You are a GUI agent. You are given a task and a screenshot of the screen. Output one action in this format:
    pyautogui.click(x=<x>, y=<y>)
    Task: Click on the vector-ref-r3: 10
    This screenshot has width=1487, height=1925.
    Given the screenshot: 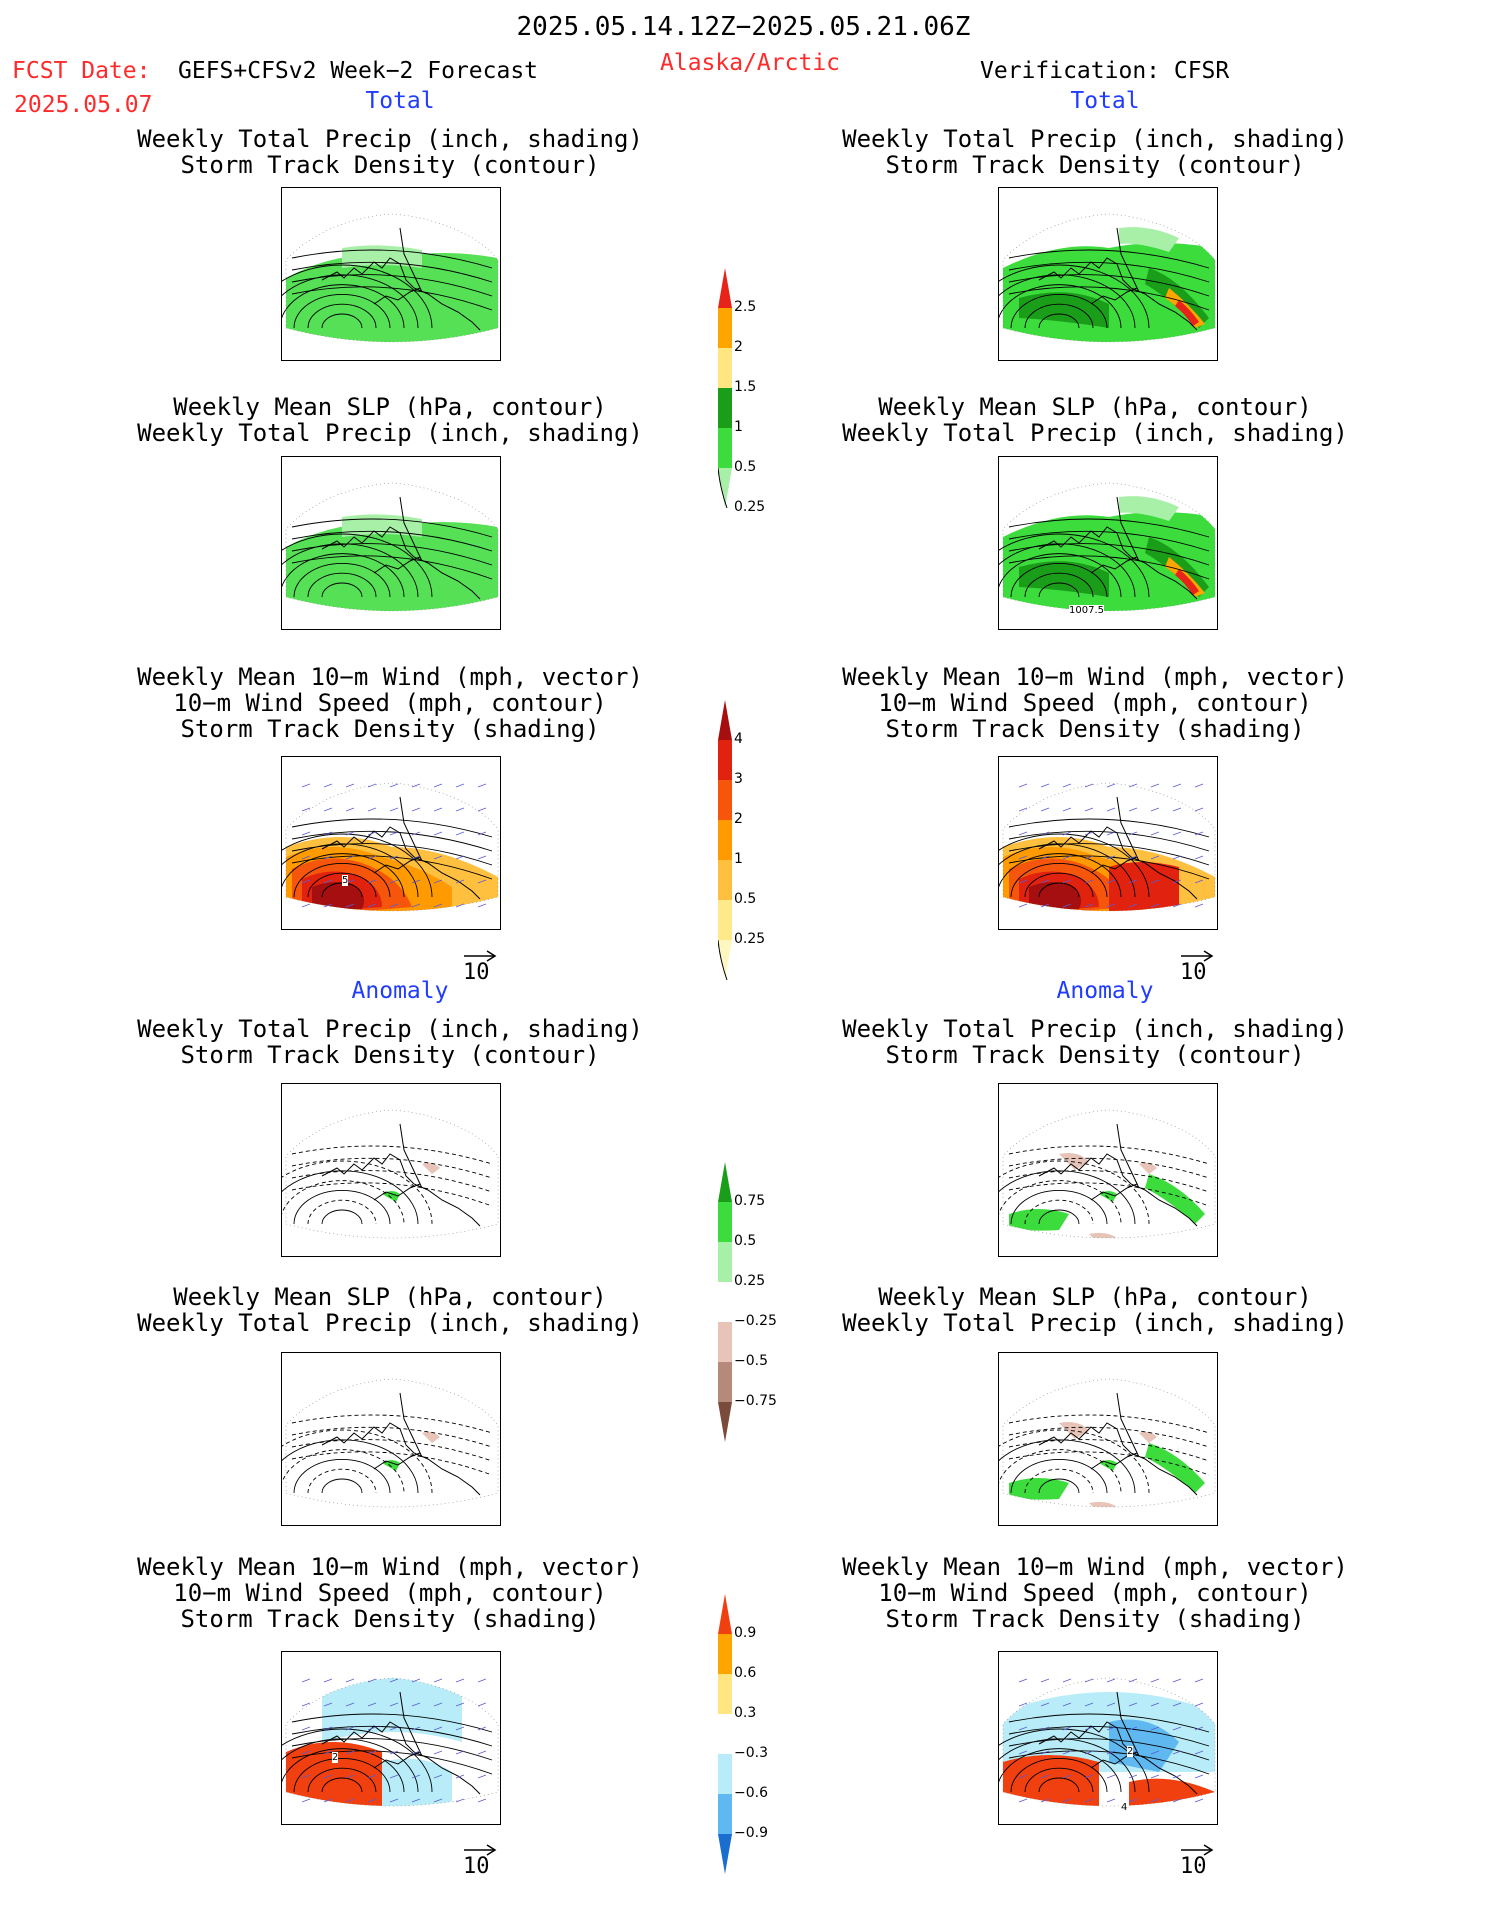 What is the action you would take?
    pyautogui.click(x=1197, y=966)
    